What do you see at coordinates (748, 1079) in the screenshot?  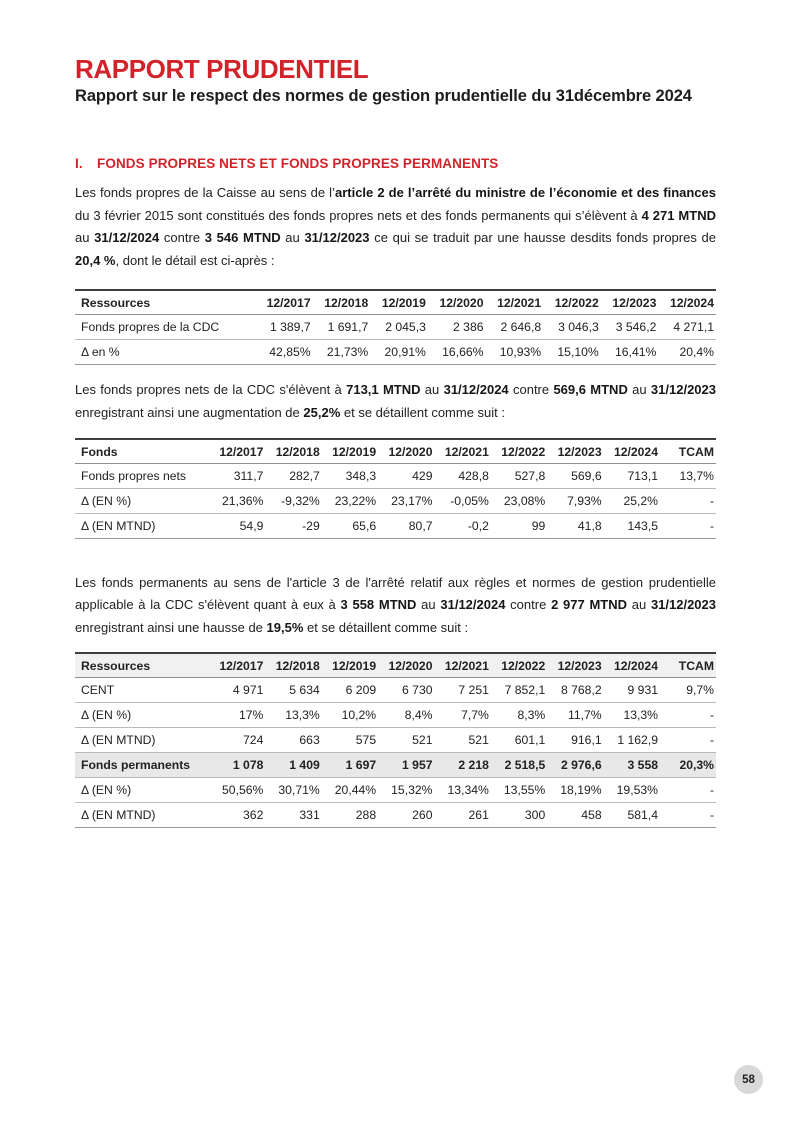 I see `page-number-badge: 58` at bounding box center [748, 1079].